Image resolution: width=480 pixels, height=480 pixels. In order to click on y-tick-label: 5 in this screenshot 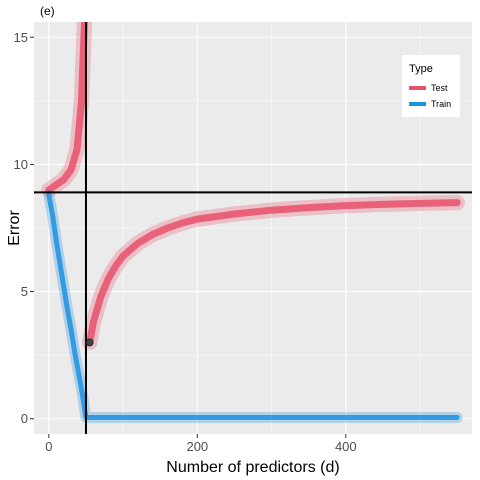, I will do `click(24, 291)`.